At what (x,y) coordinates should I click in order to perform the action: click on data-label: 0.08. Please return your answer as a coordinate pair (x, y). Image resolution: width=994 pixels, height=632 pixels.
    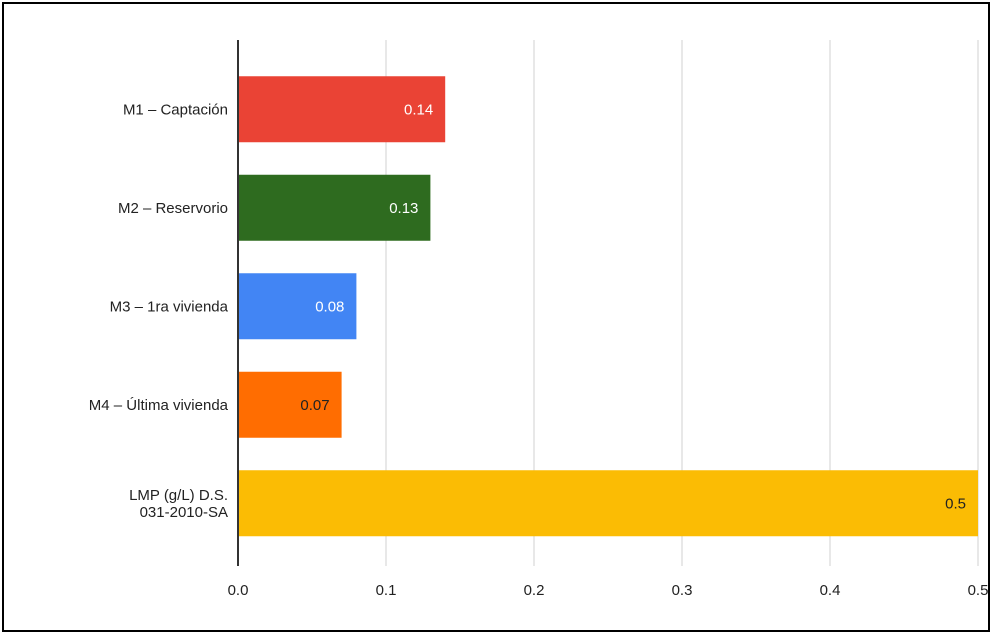
    Looking at the image, I should click on (329, 306).